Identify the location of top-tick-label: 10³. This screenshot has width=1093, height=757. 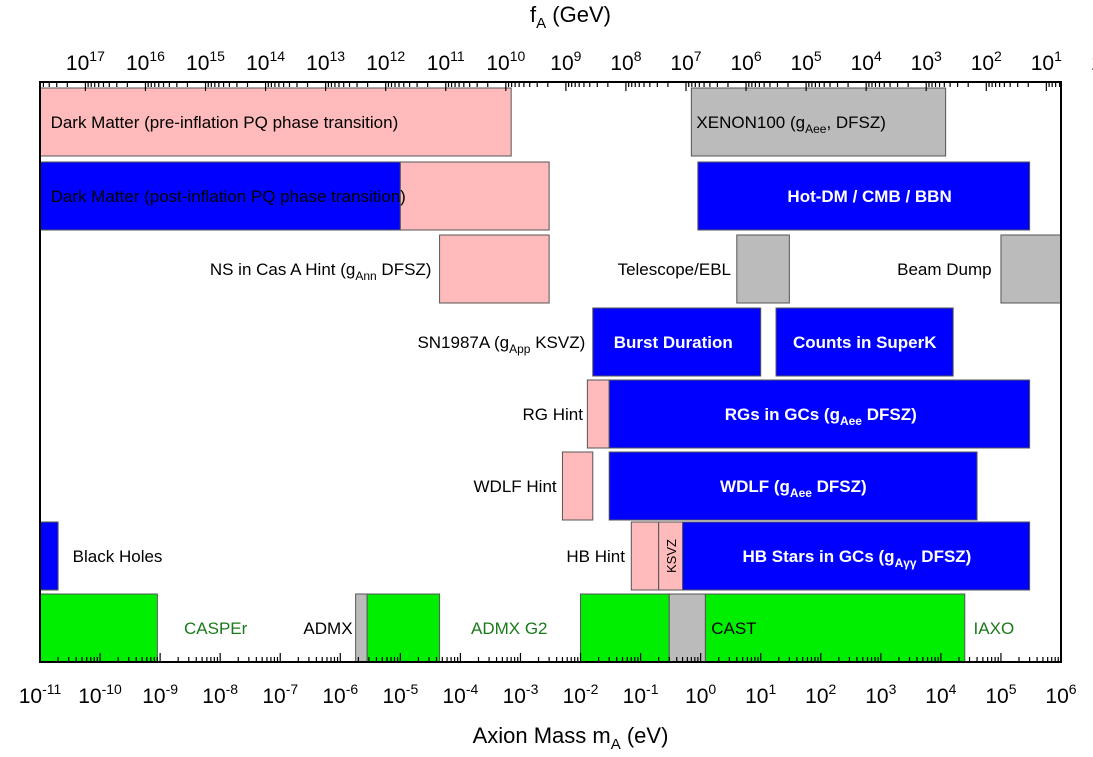
(926, 61).